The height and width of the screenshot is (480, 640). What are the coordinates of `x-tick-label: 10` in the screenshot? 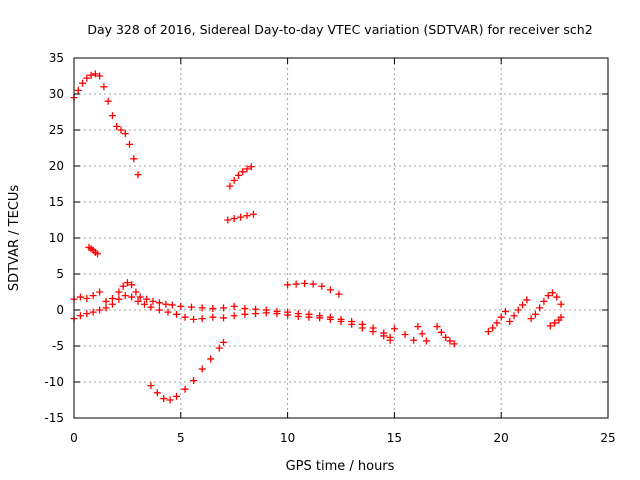 It's located at (287, 438).